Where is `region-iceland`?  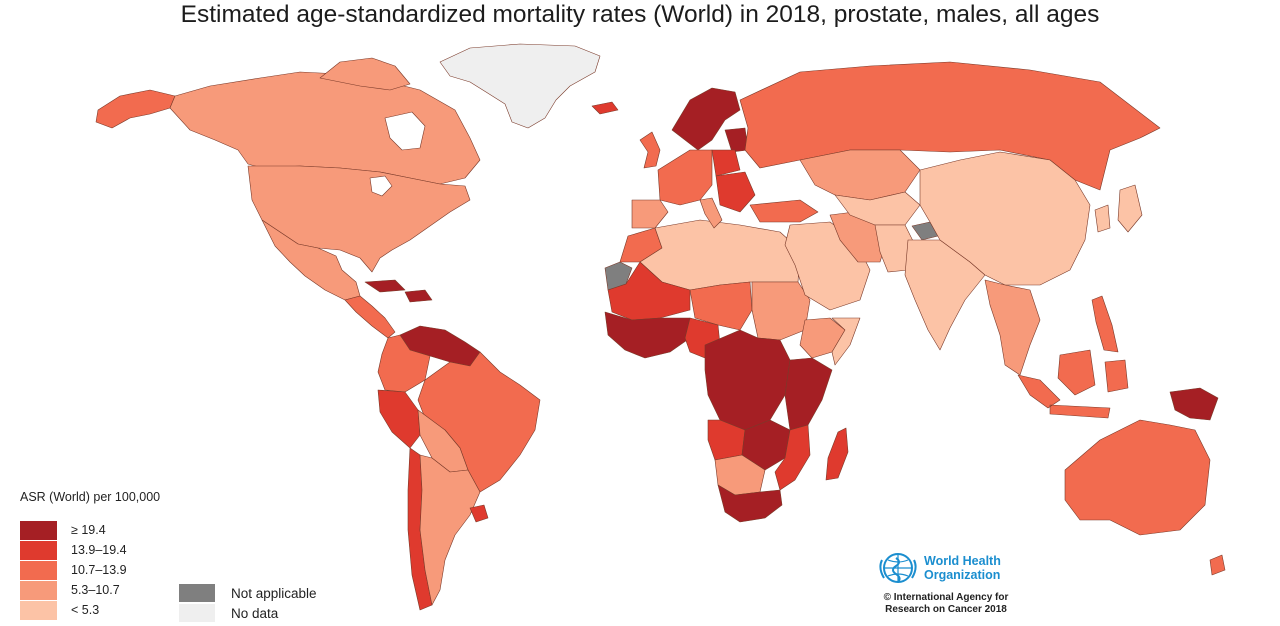
region-iceland is located at coordinates (605, 108).